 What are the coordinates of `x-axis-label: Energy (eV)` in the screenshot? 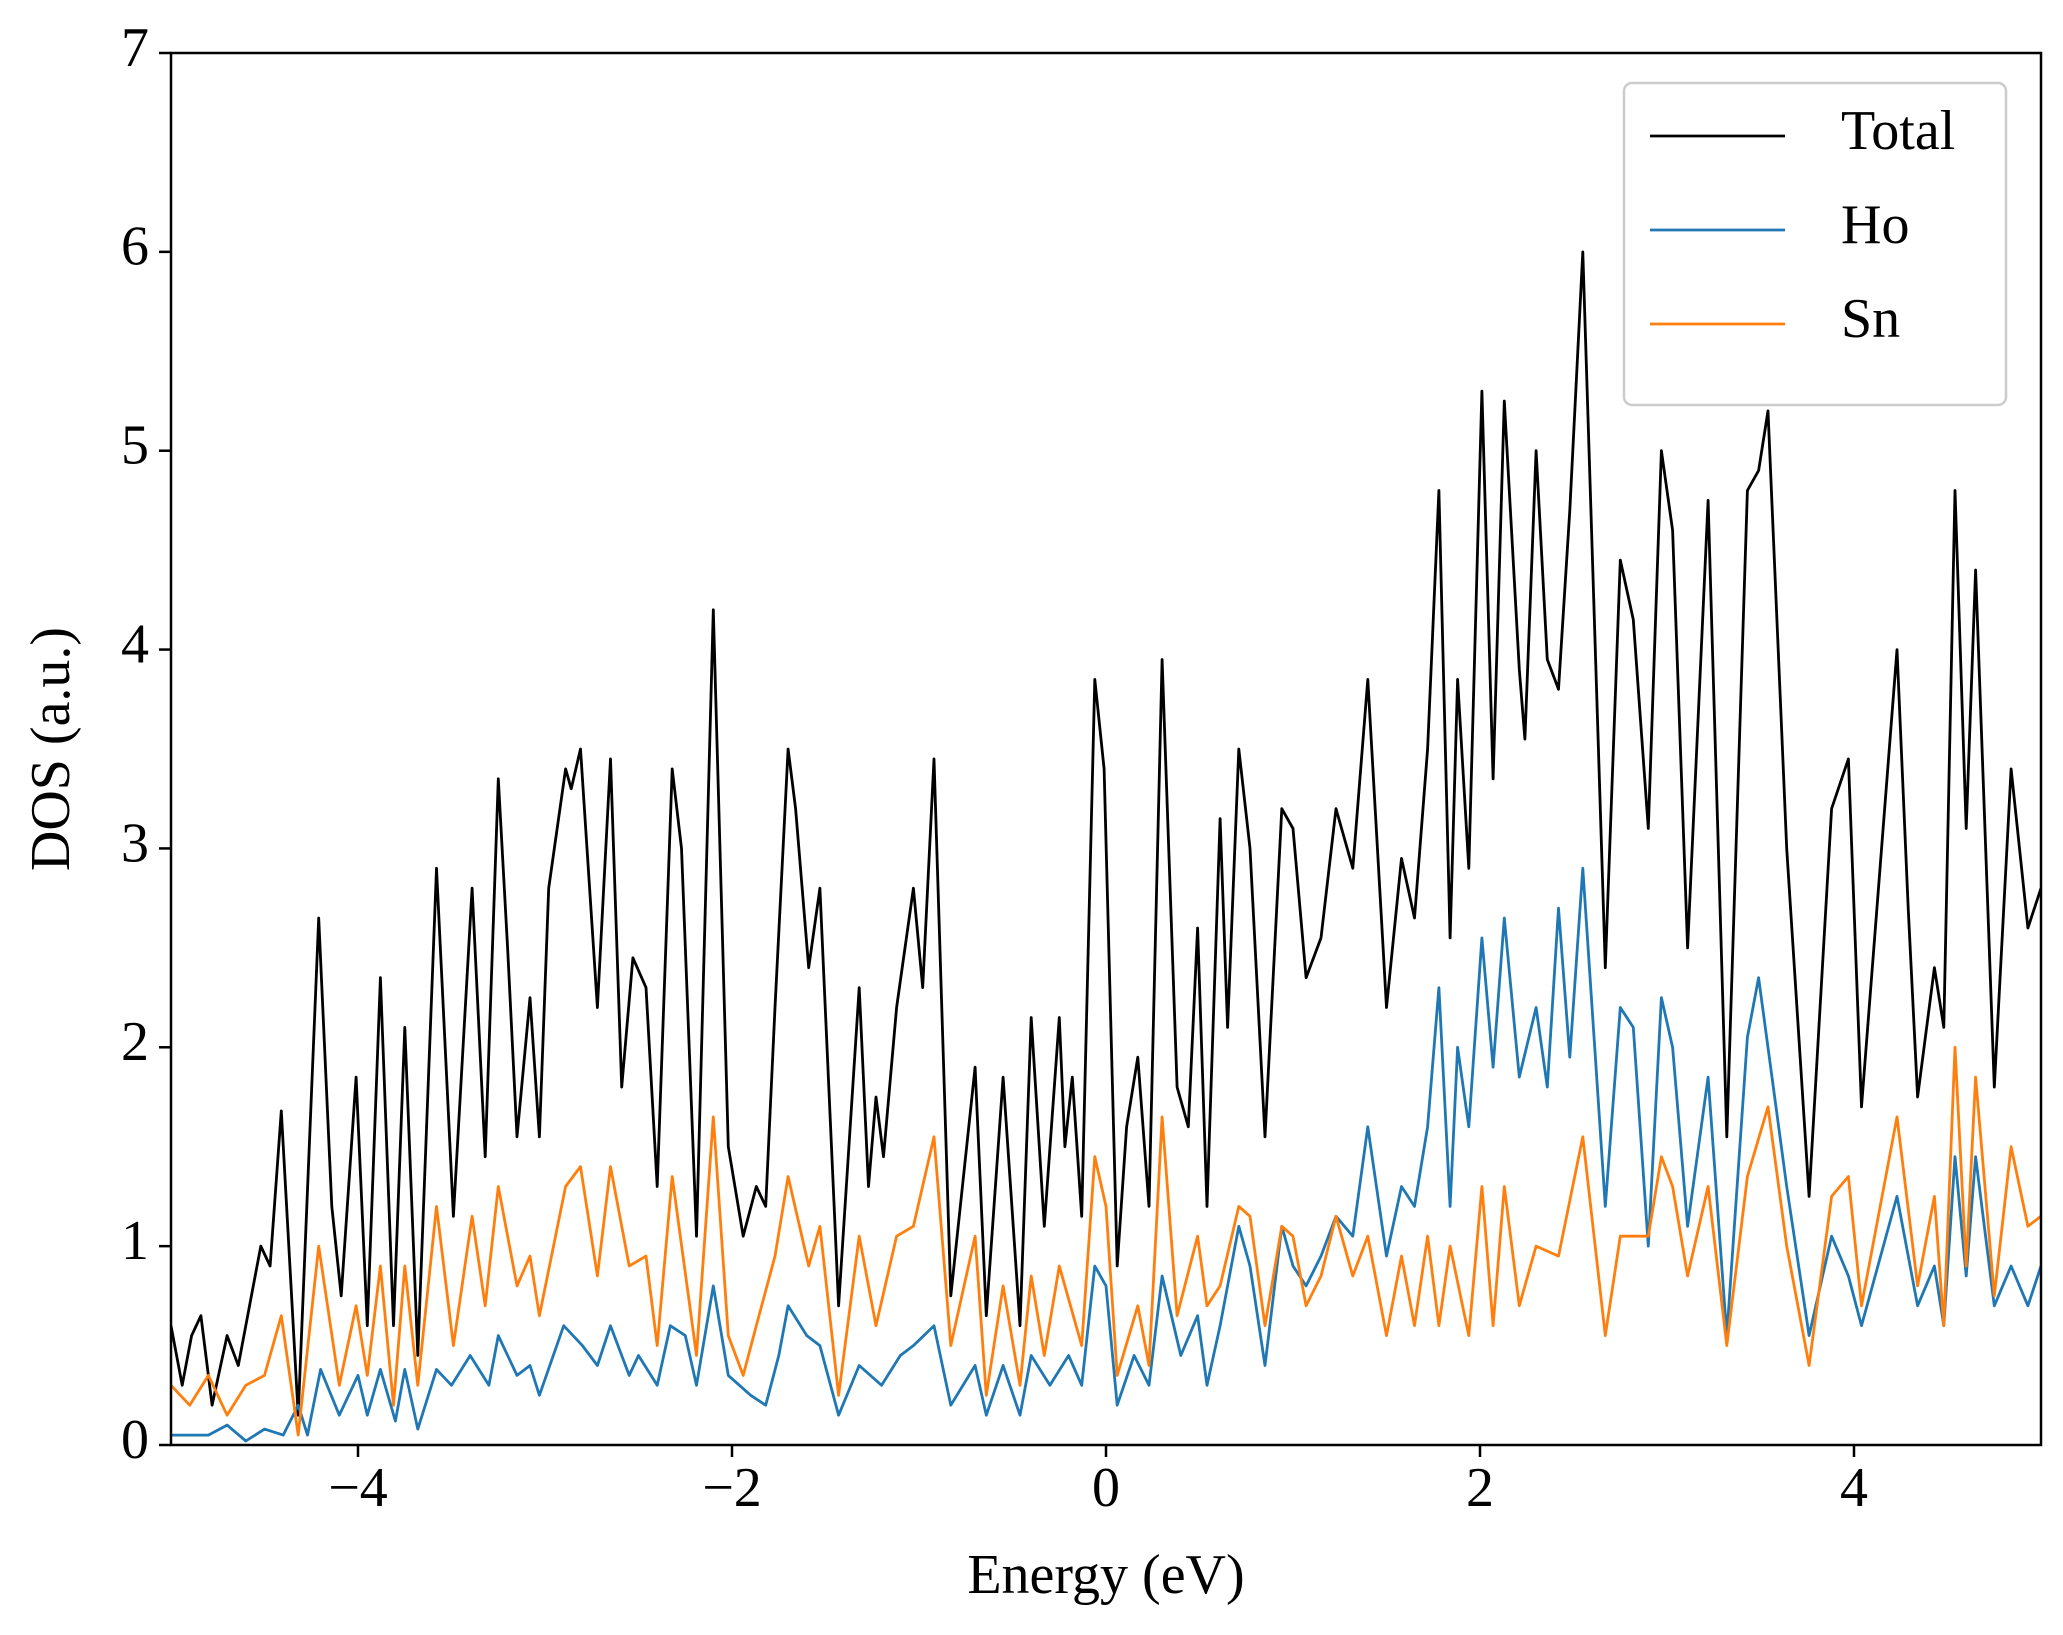 It's located at (1105, 1575).